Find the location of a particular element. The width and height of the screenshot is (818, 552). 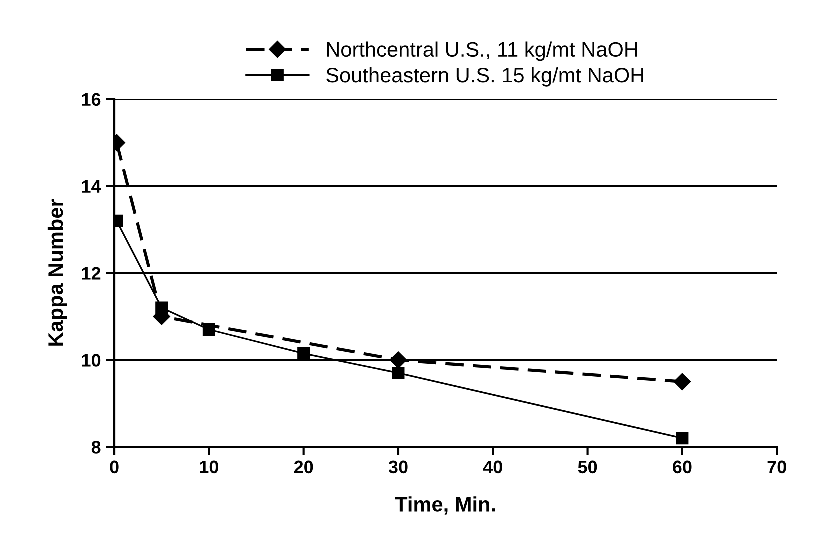

y-tick-label: 14 is located at coordinates (92, 186).